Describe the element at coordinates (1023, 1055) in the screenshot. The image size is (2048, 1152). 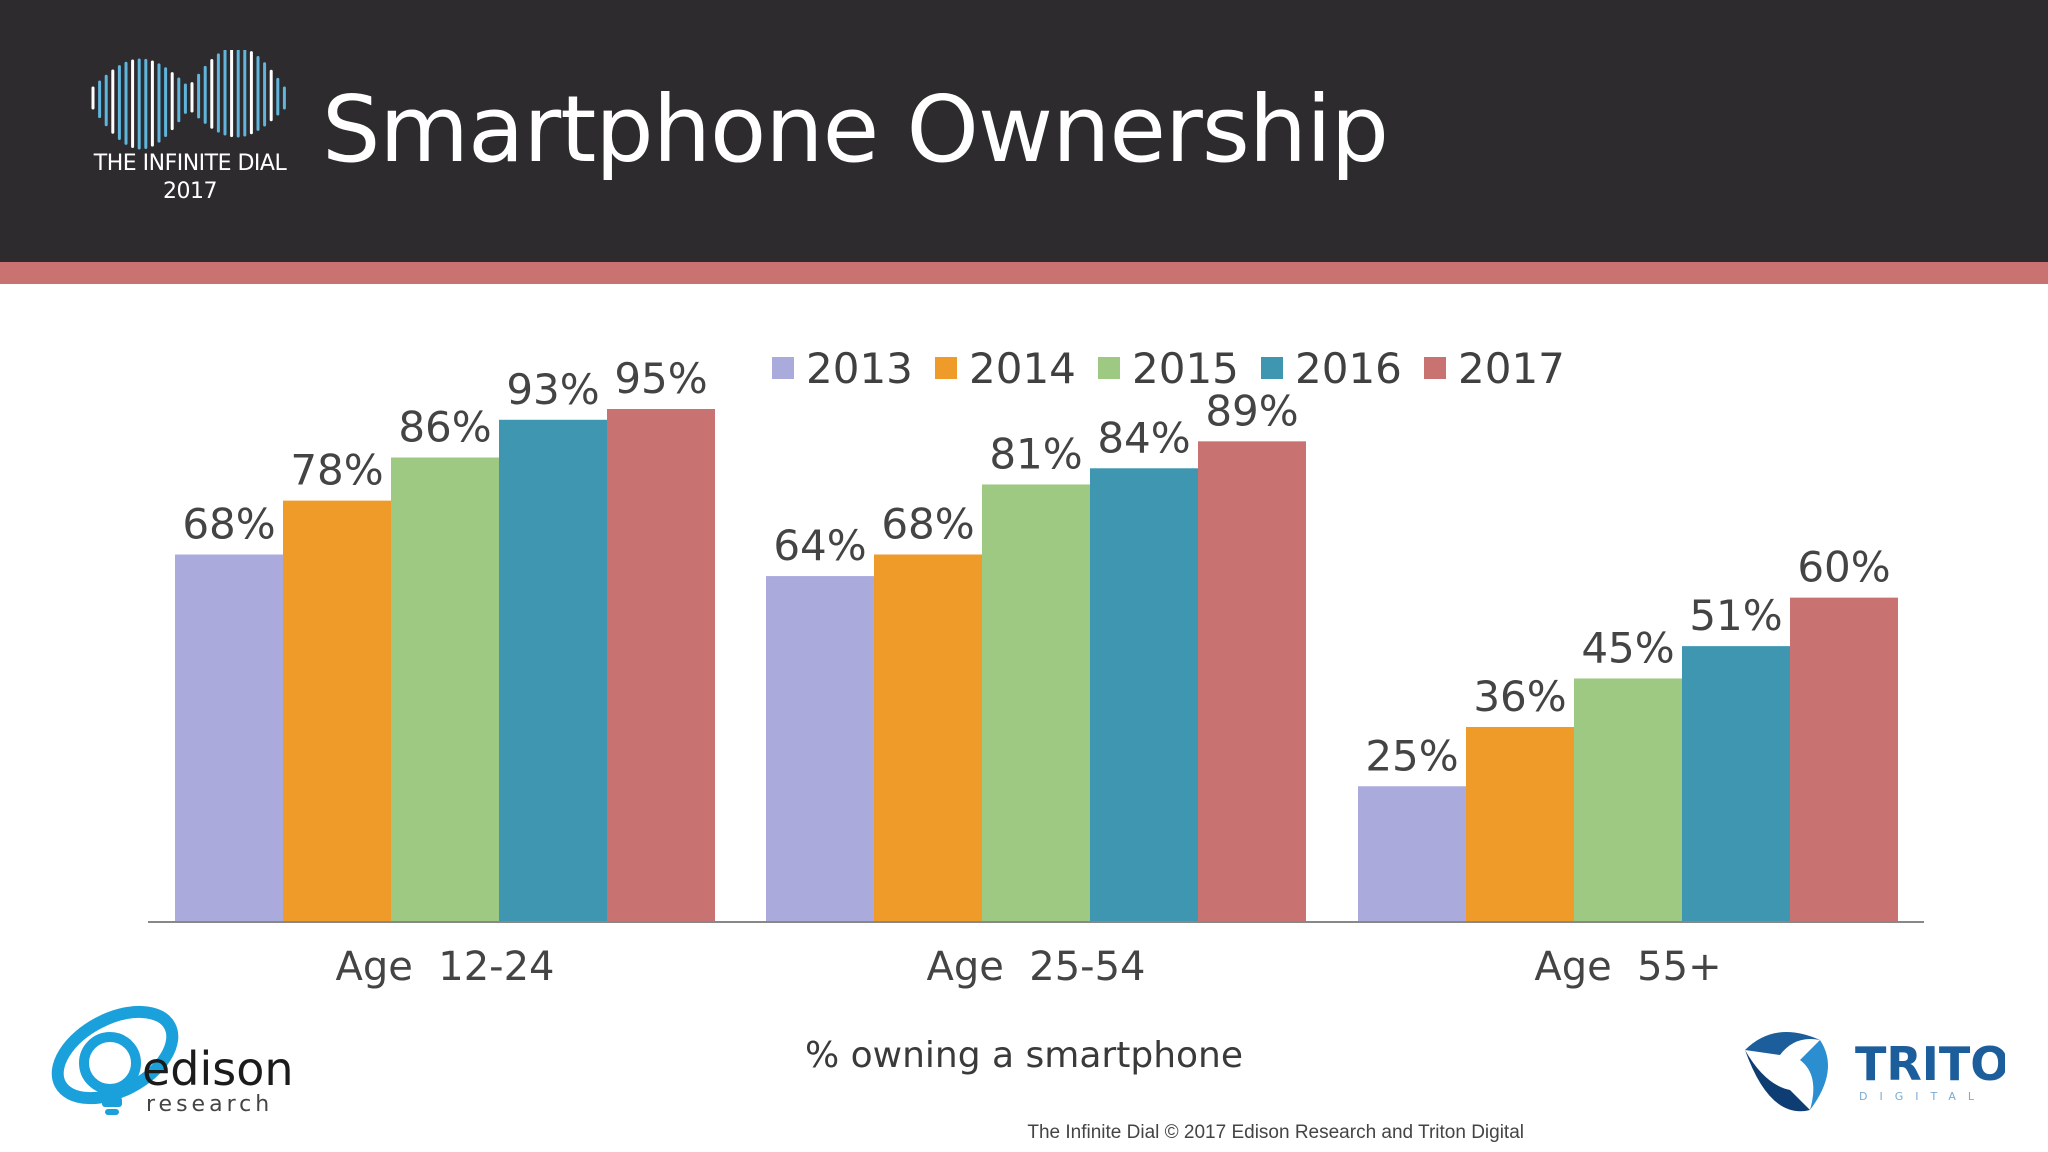
I see `chart-caption: % owning a smartphone` at that location.